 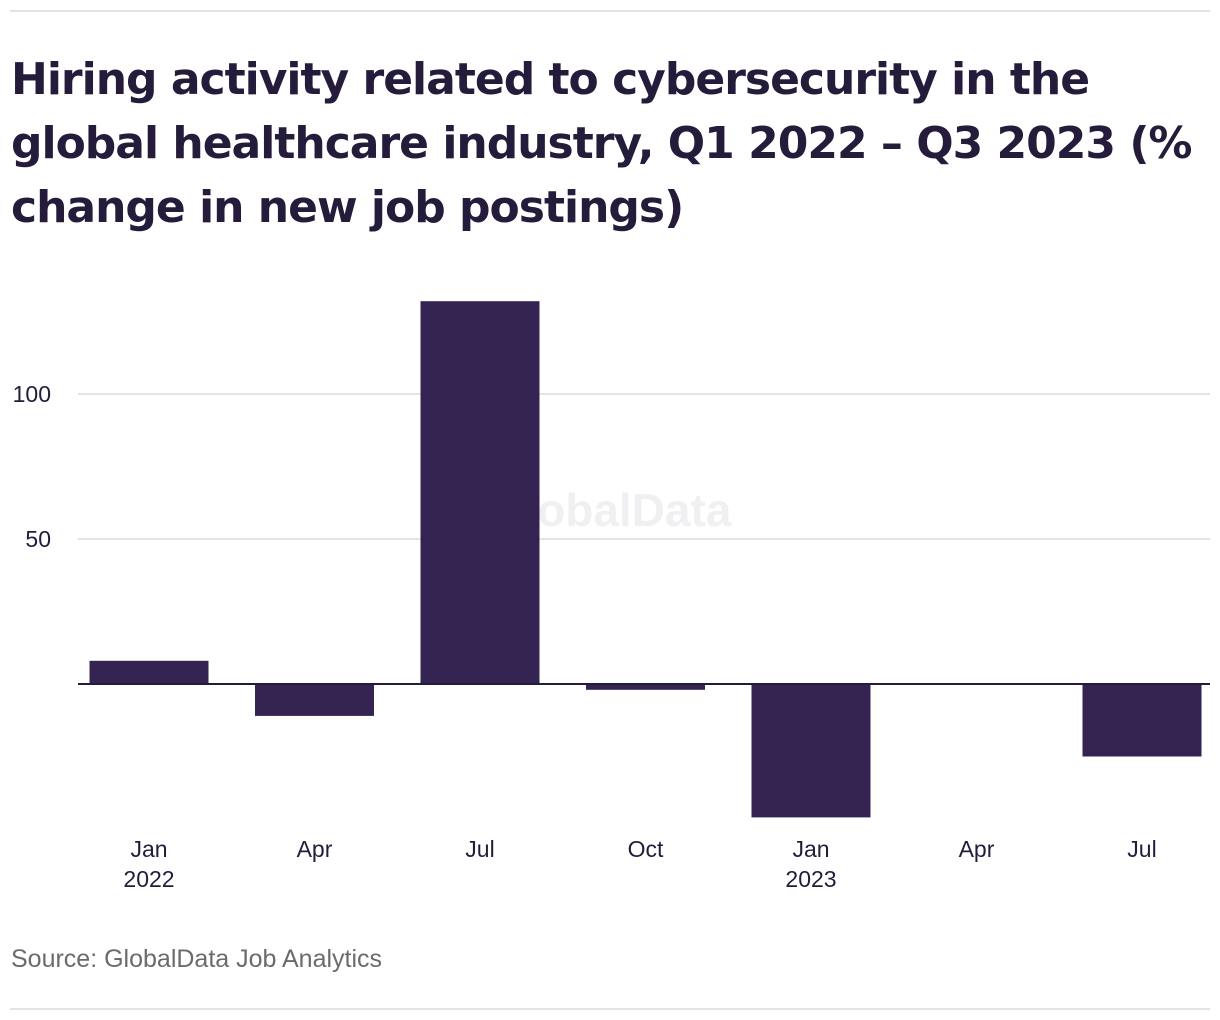 What do you see at coordinates (1142, 720) in the screenshot?
I see `bar-jul-2023` at bounding box center [1142, 720].